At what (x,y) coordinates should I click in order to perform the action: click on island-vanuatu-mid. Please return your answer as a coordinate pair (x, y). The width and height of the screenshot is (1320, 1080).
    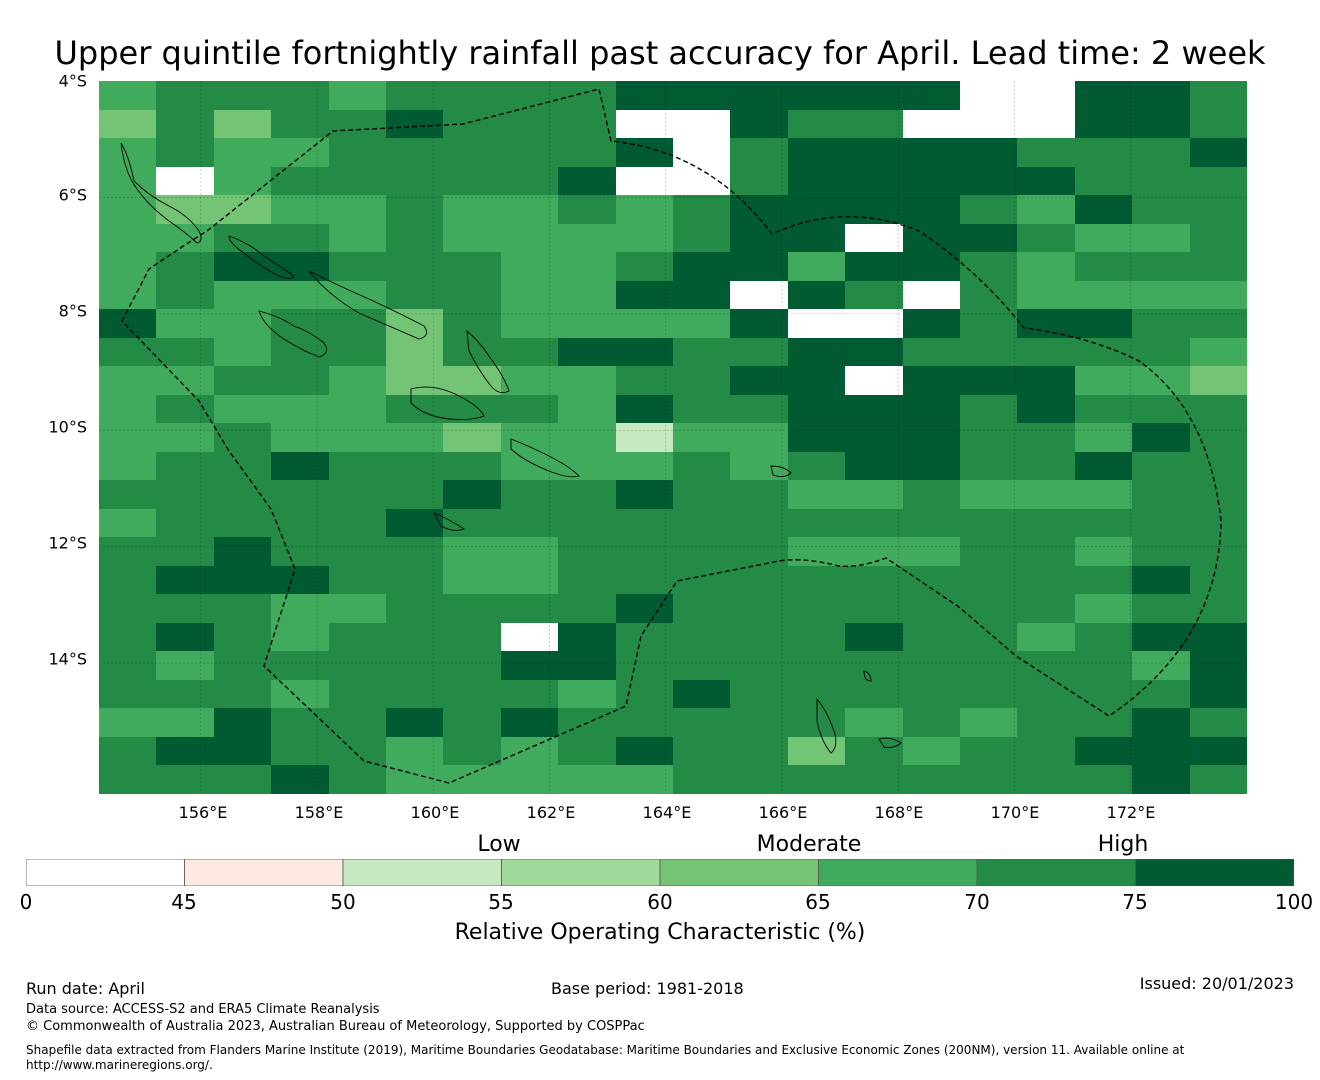
    Looking at the image, I should click on (890, 742).